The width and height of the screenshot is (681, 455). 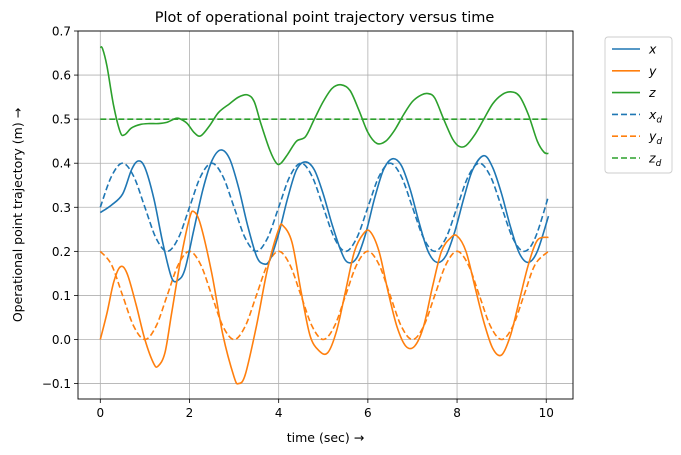 I want to click on x-tick-label: 0, so click(x=100, y=413).